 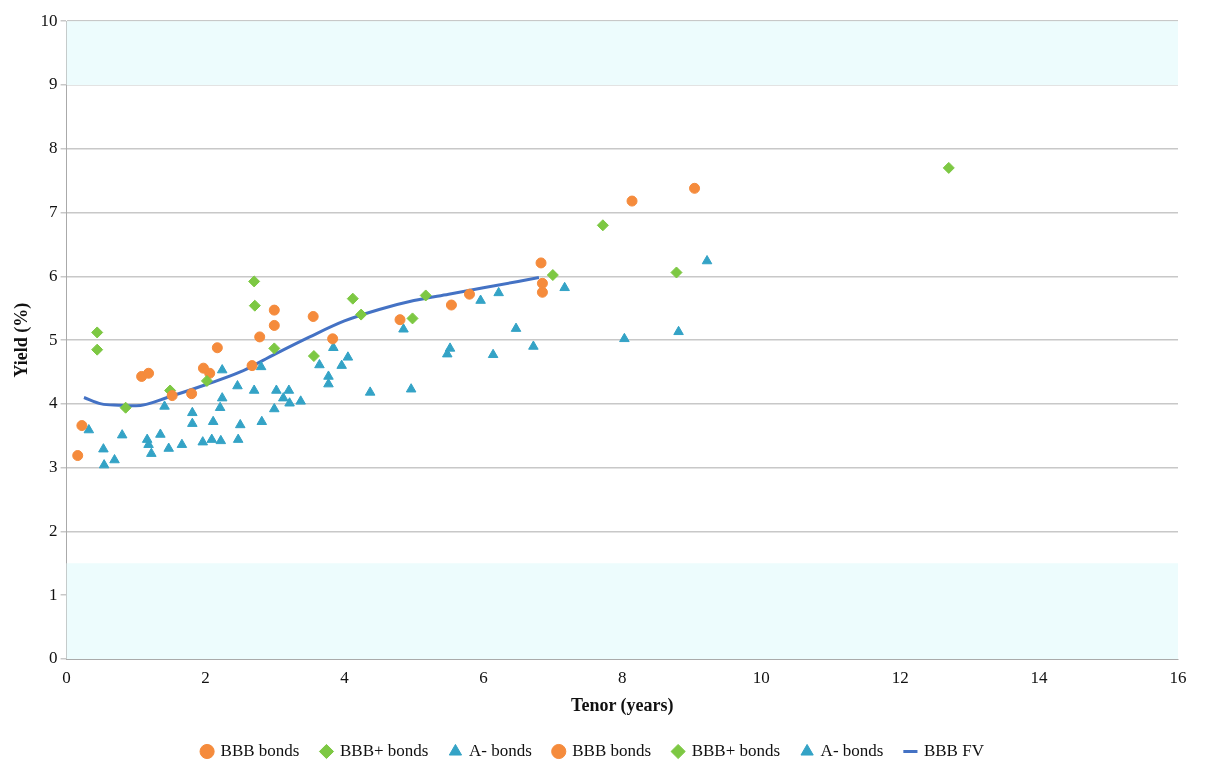 I want to click on y-axis-title: Yield (%), so click(x=22, y=340).